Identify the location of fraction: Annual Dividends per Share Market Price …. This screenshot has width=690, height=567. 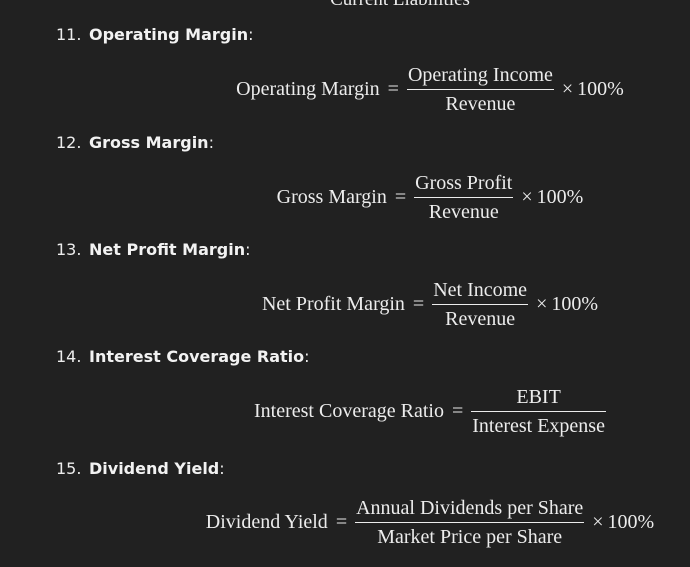
(470, 522).